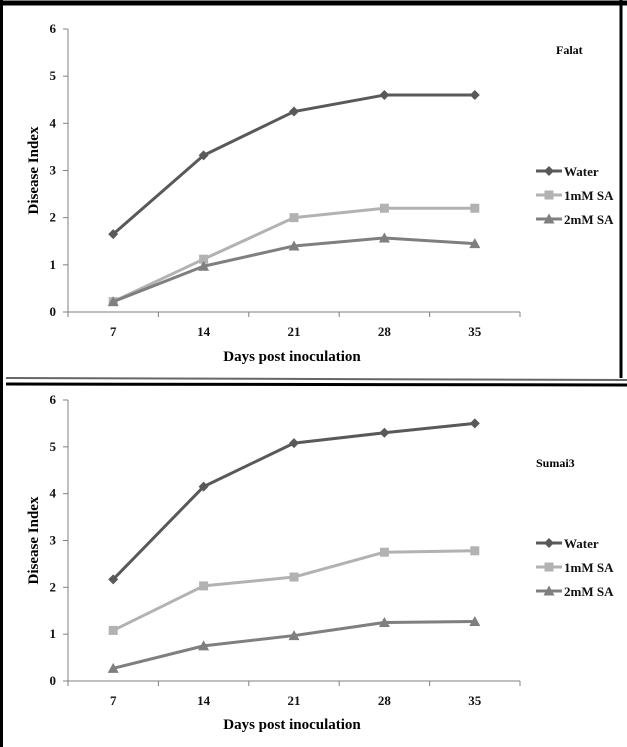 The height and width of the screenshot is (747, 627). I want to click on panel-title: Falat, so click(569, 50).